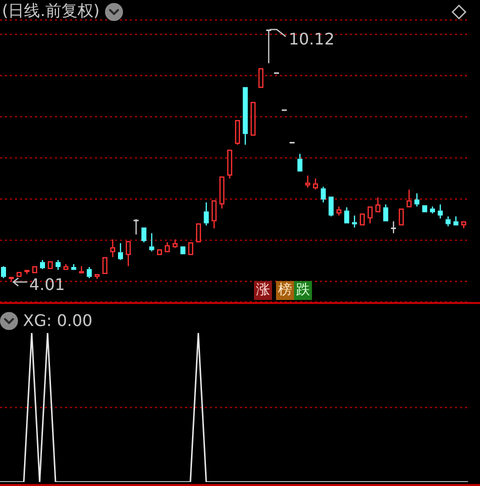 The image size is (480, 486). Describe the element at coordinates (51, 11) in the screenshot. I see `chart-title: (日线.前复权)` at that location.